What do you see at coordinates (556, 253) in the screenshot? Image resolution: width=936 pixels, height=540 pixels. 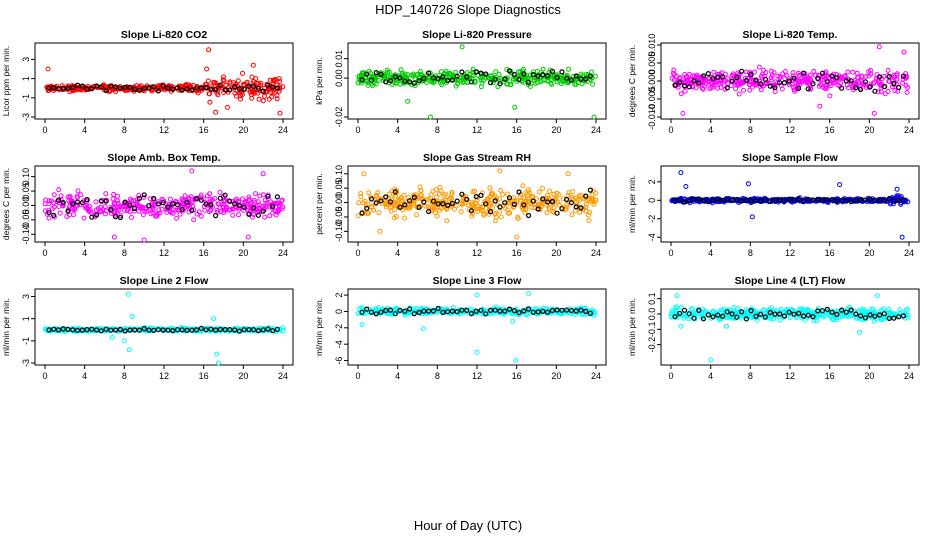 I see `panel-5-xtick-label: 20` at bounding box center [556, 253].